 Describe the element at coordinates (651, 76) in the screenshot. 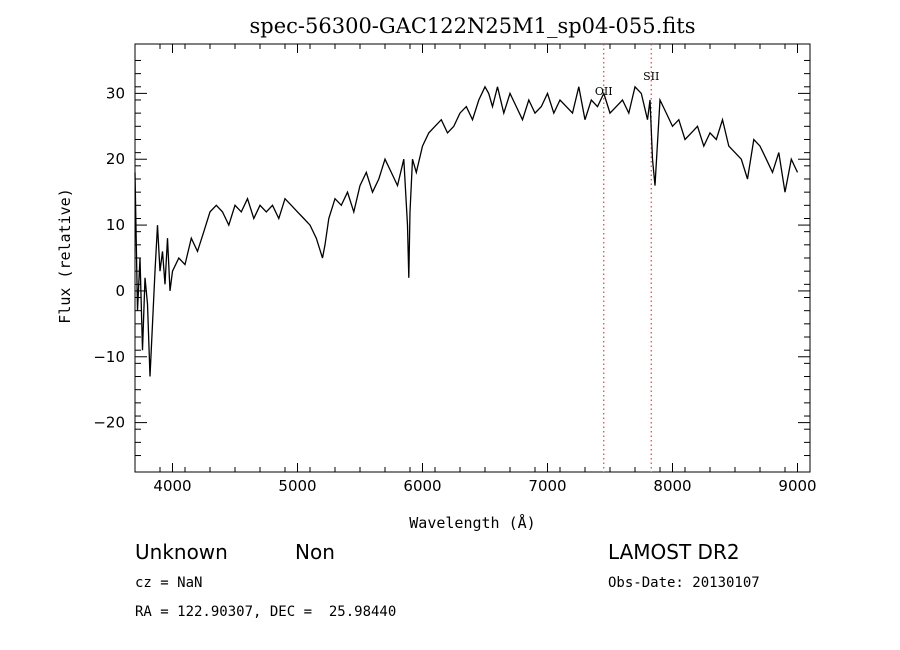

I see `line-marker-label: SII` at that location.